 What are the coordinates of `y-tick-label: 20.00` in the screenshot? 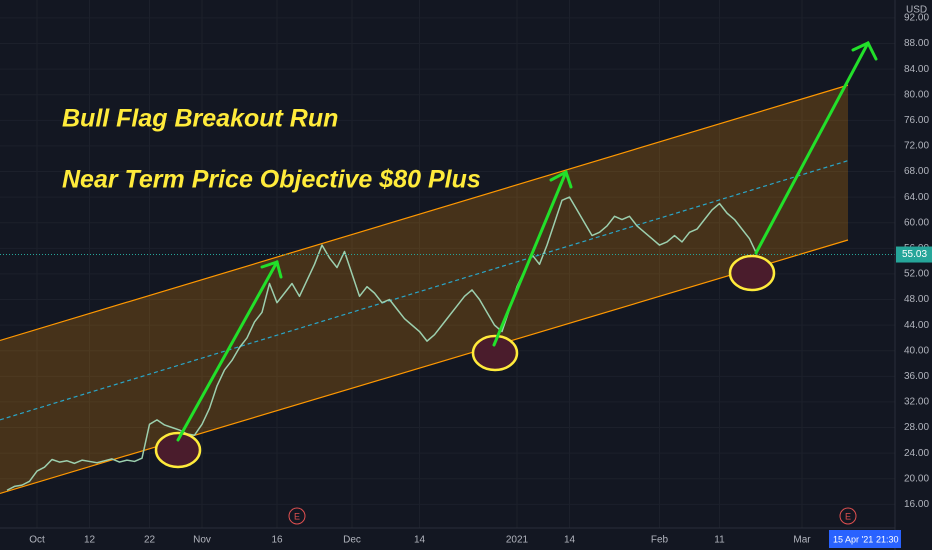 It's located at (916, 478).